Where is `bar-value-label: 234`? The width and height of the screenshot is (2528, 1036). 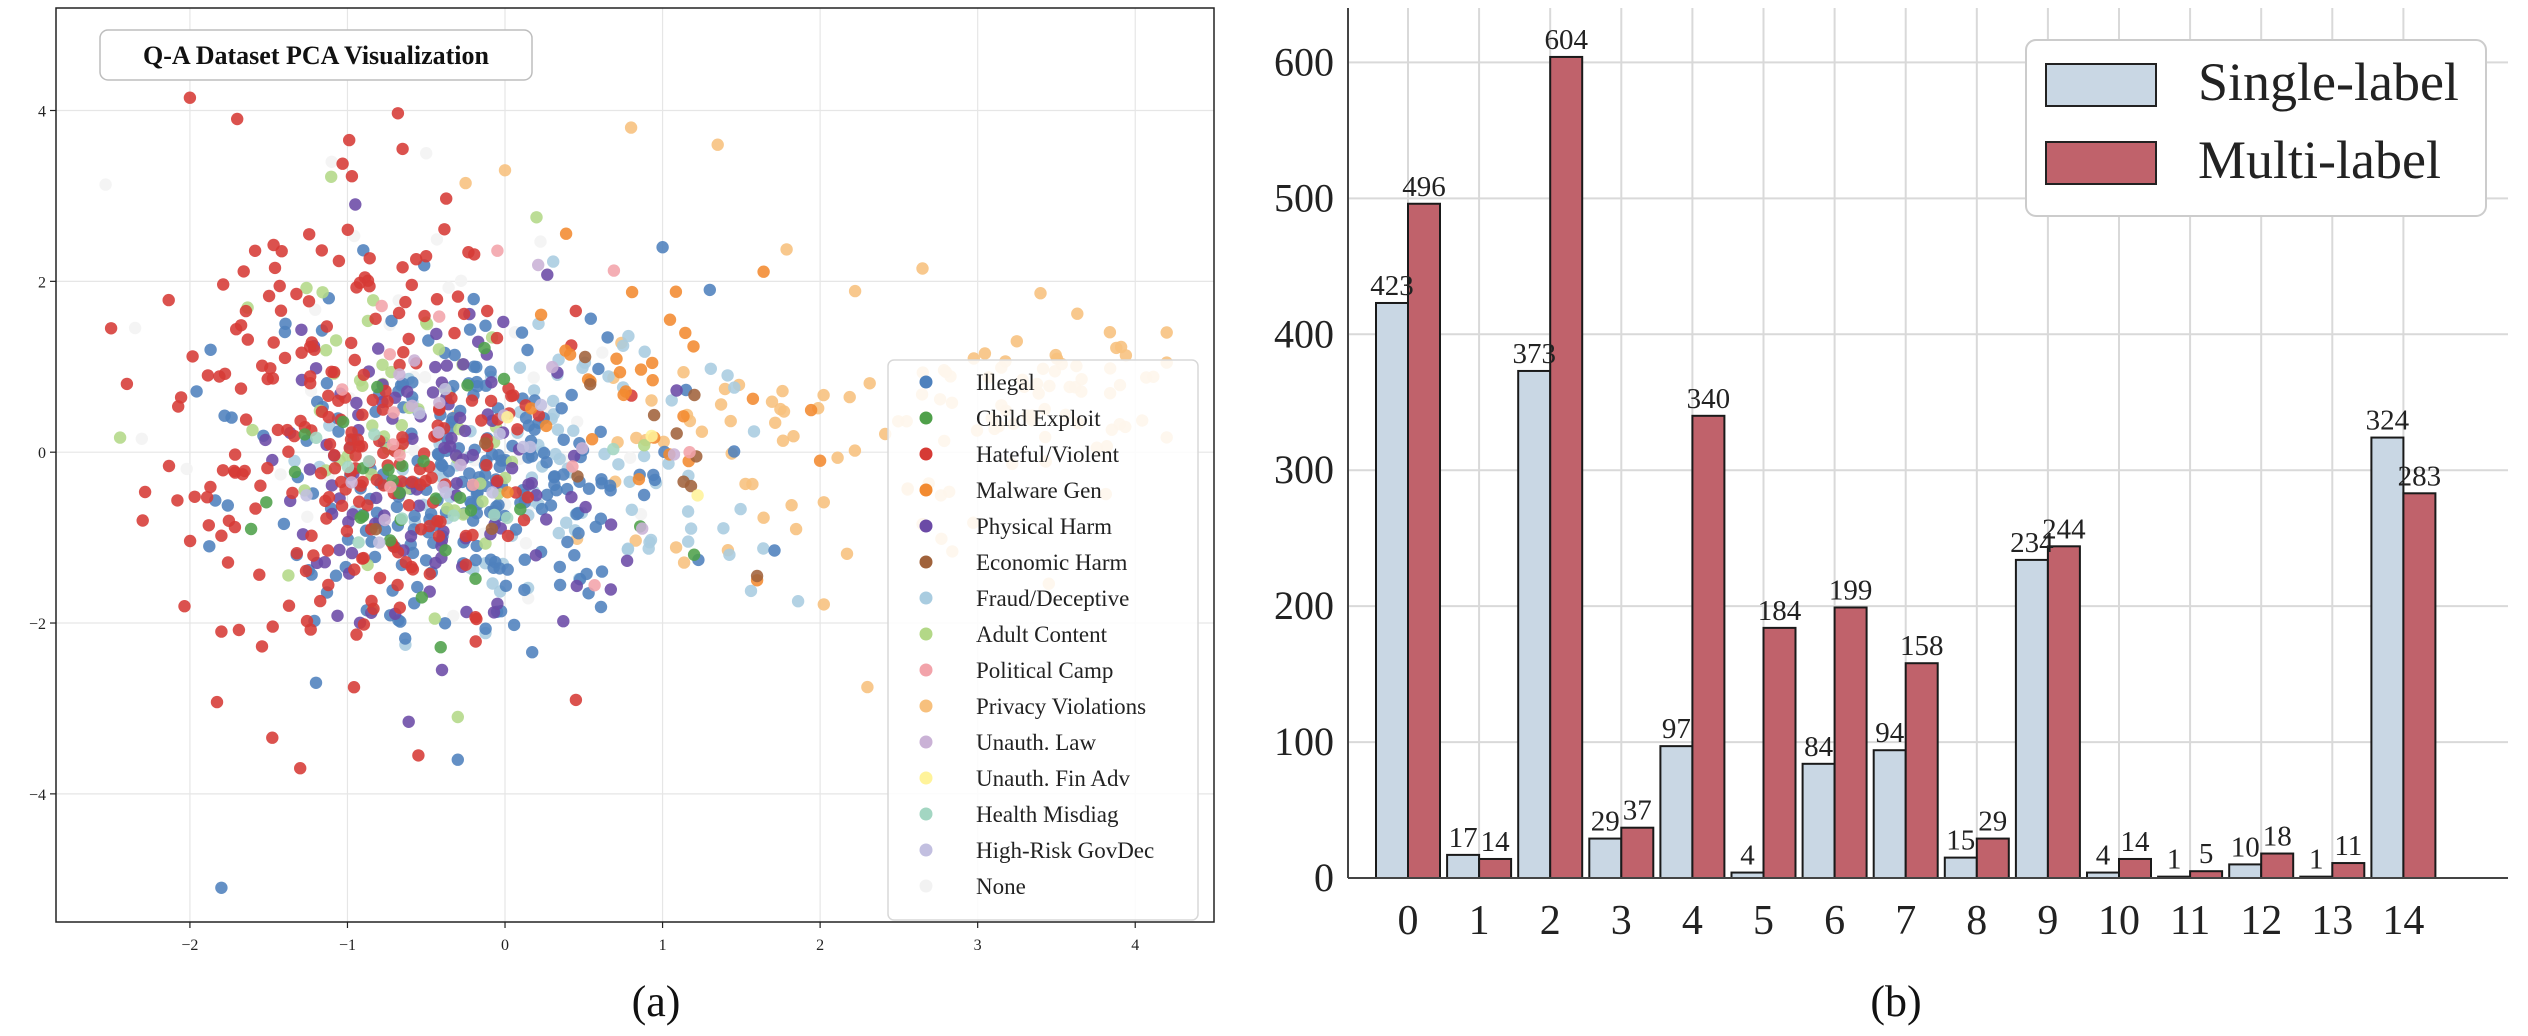
bar-value-label: 234 is located at coordinates (2032, 543).